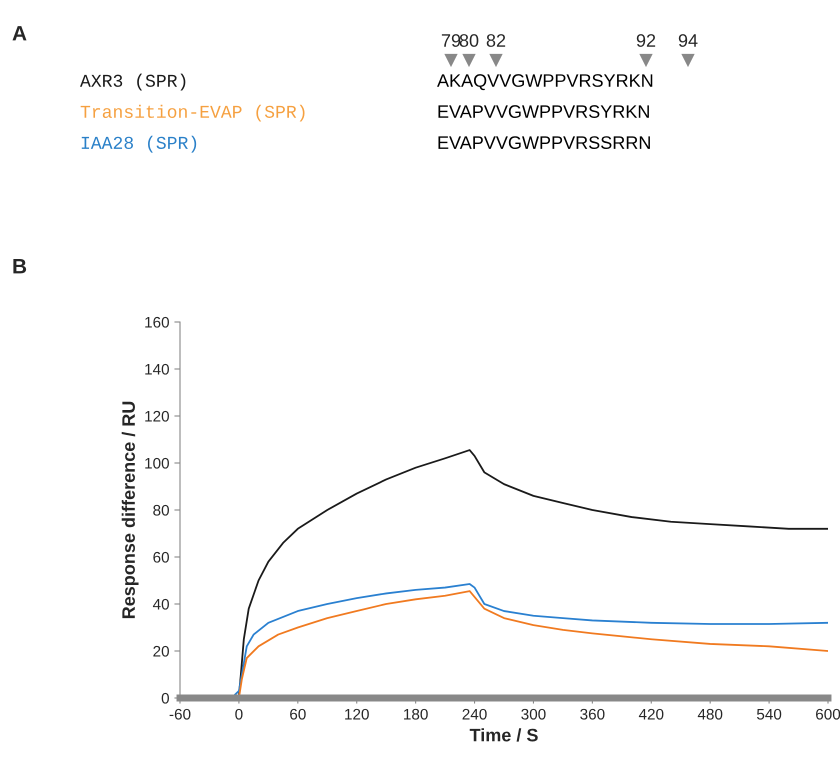 This screenshot has width=840, height=769. I want to click on y-tick-label: 120, so click(157, 416).